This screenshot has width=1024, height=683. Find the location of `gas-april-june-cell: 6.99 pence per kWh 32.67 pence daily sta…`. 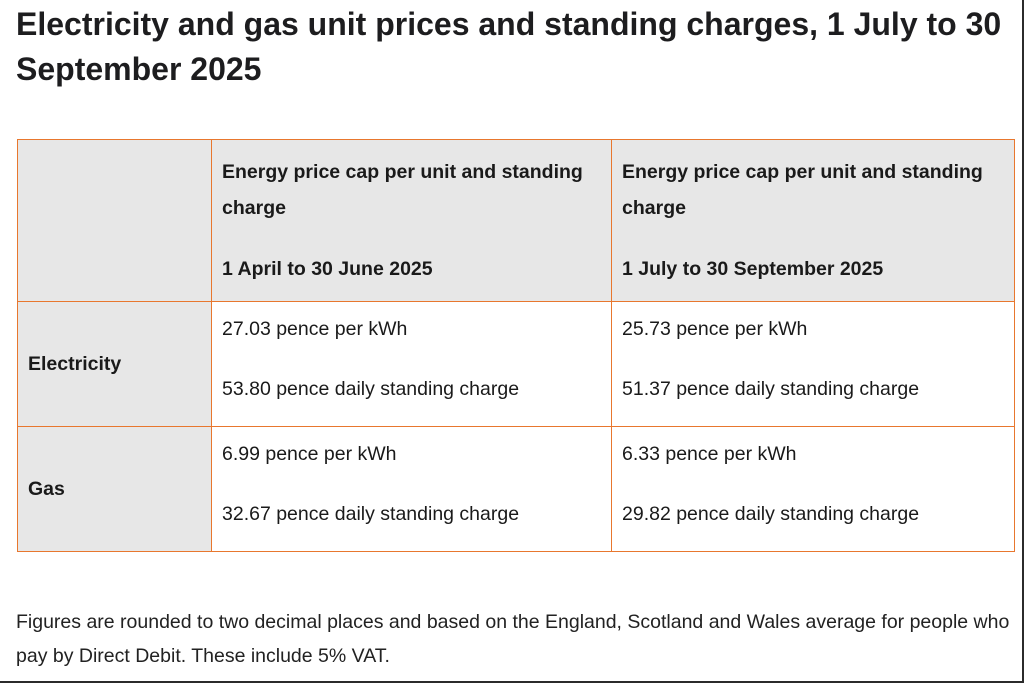

gas-april-june-cell: 6.99 pence per kWh 32.67 pence daily sta… is located at coordinates (411, 489).